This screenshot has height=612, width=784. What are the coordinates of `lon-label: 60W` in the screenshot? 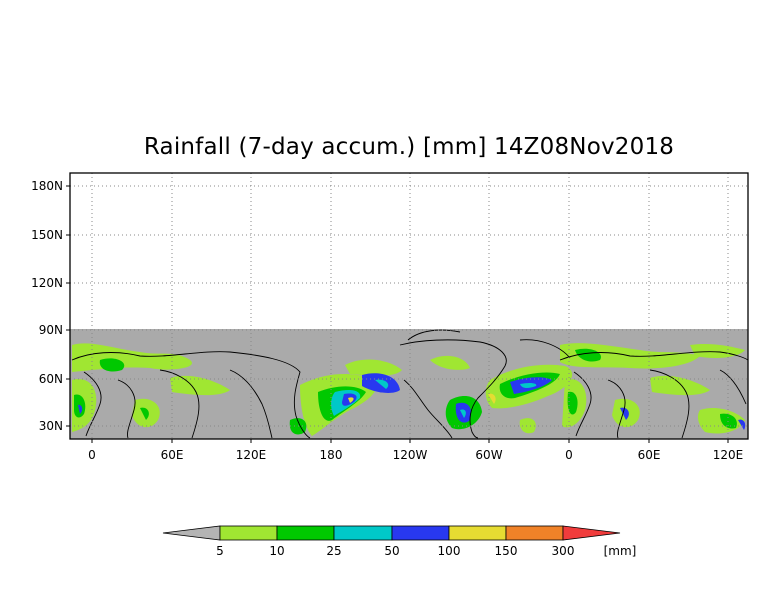 It's located at (488, 455).